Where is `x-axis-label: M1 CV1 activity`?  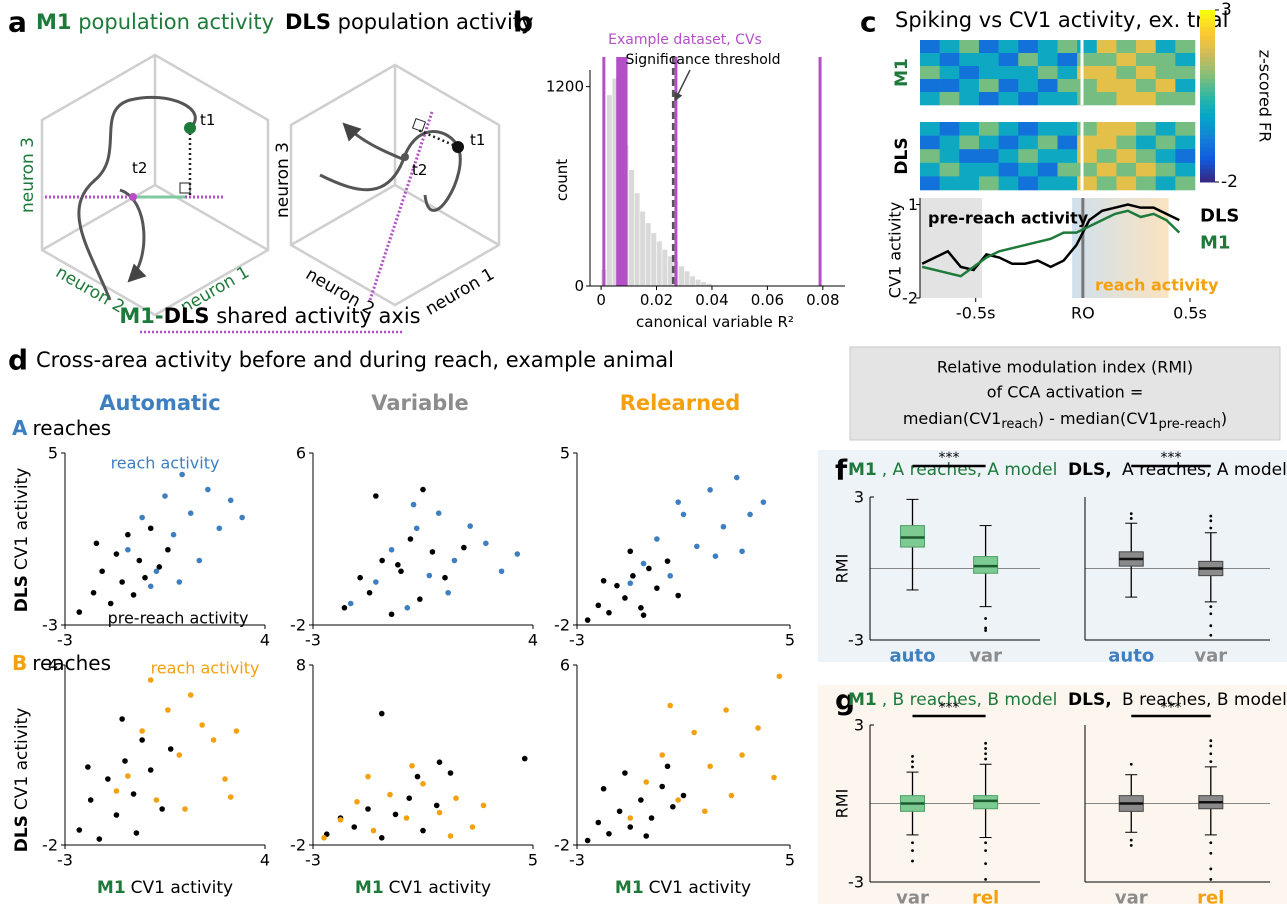
x-axis-label: M1 CV1 activity is located at coordinates (165, 888).